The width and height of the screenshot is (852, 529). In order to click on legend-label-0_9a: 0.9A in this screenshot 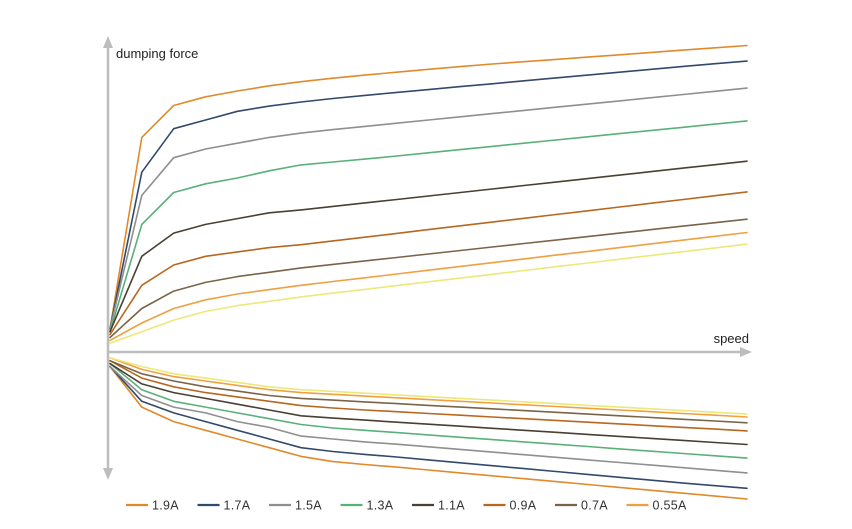, I will do `click(523, 506)`.